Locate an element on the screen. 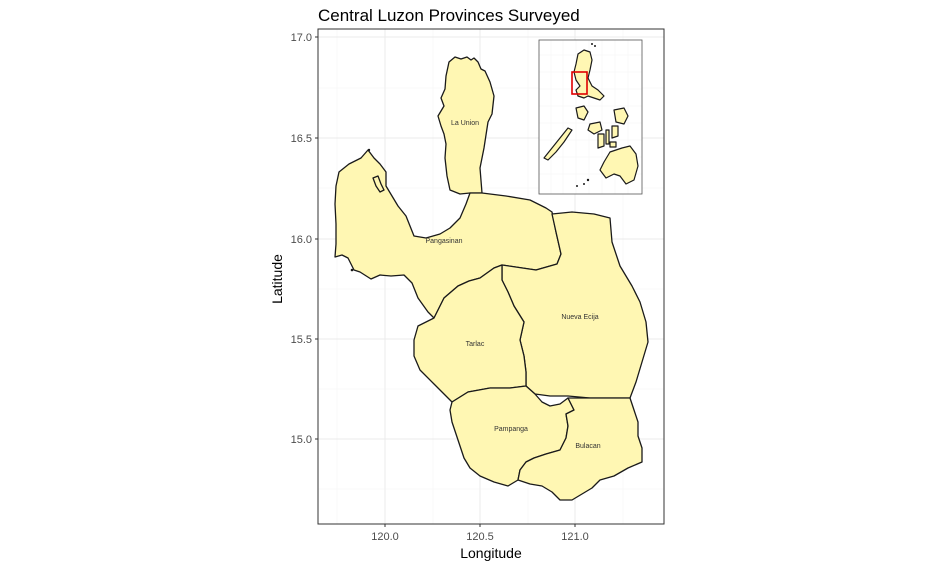 The height and width of the screenshot is (569, 936). inset-panay is located at coordinates (595, 128).